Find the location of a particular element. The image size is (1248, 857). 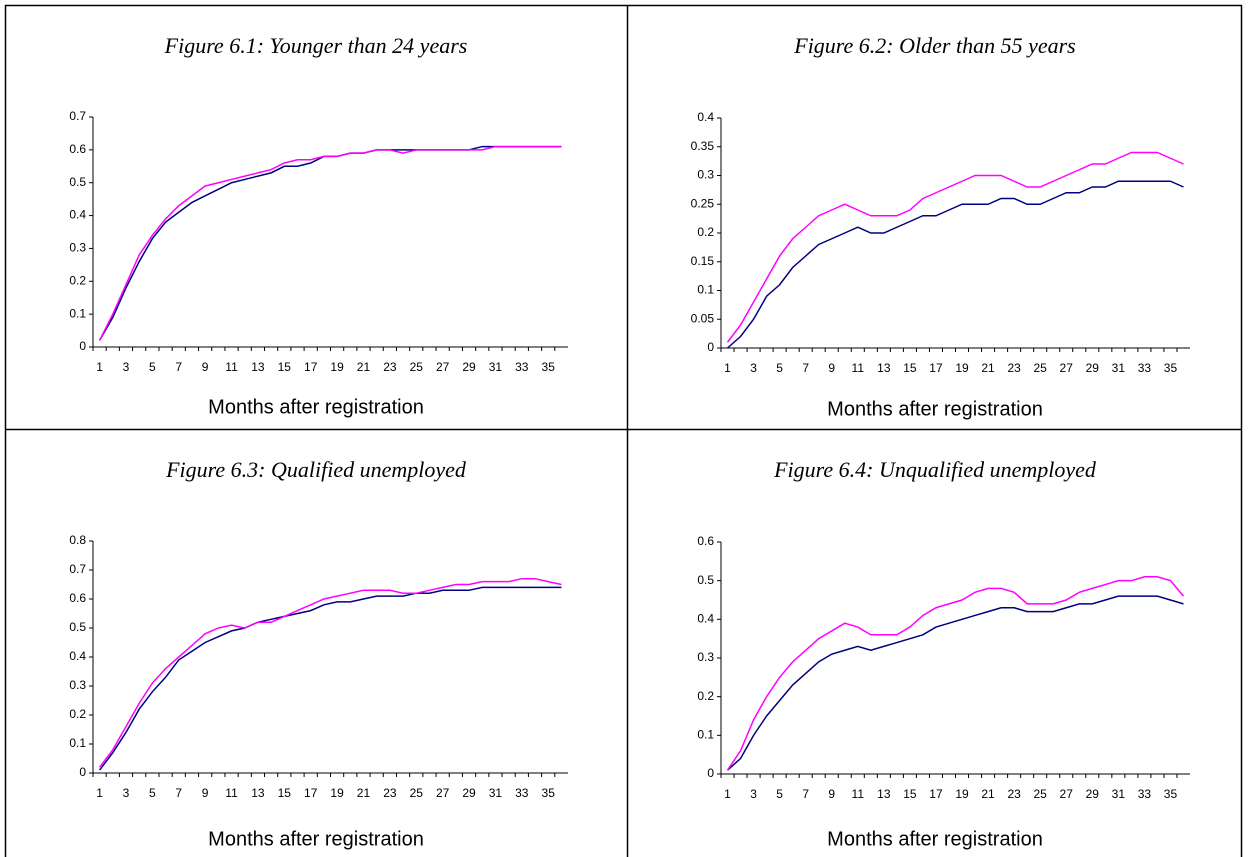

y-tick-label: 0.7 is located at coordinates (77, 569).